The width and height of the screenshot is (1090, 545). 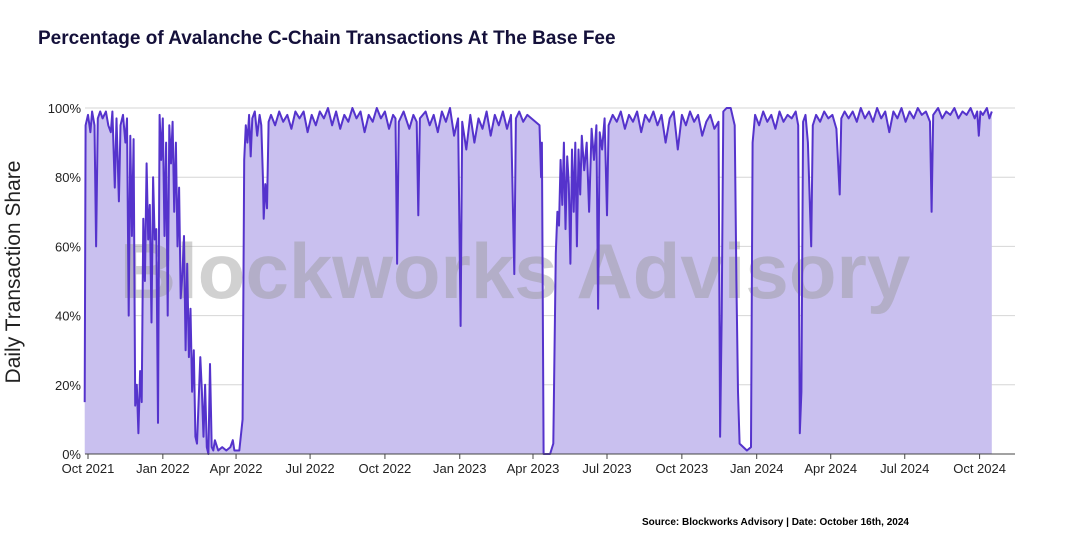 I want to click on x-tick-label: Jan 2022, so click(x=163, y=468).